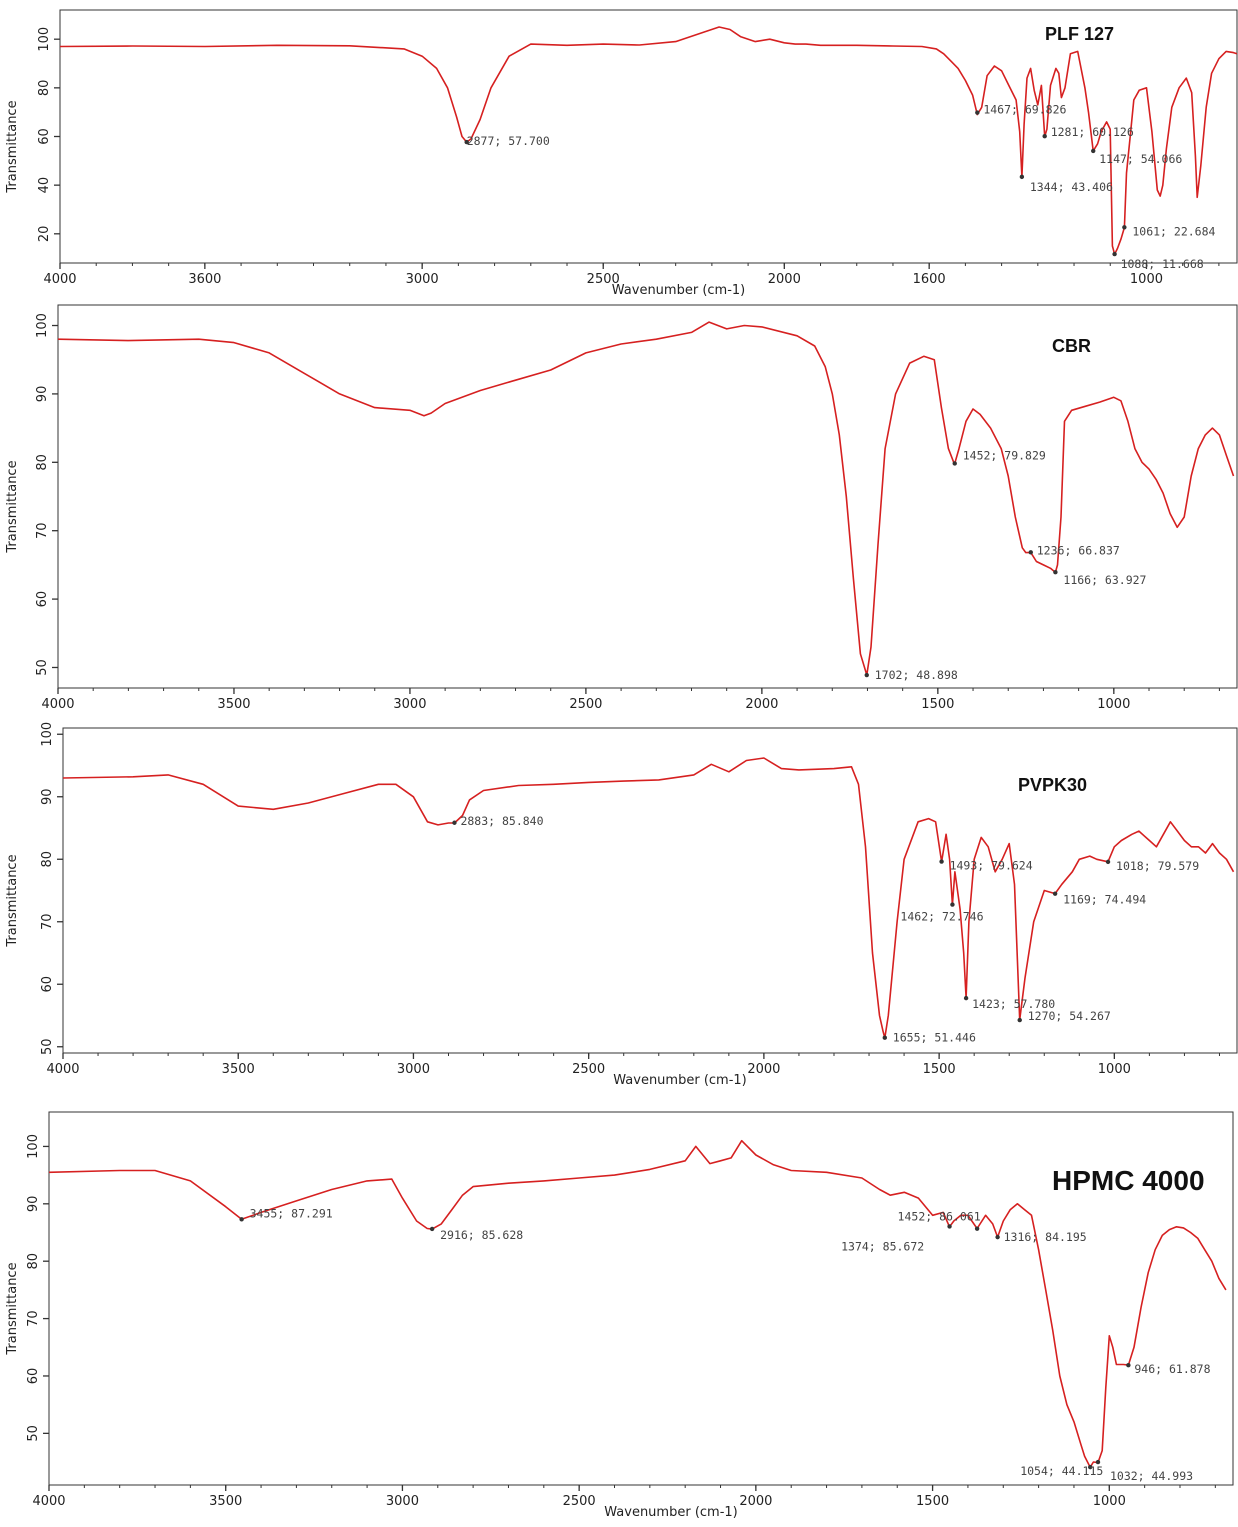  I want to click on panel-title: PVPK30, so click(1052, 785).